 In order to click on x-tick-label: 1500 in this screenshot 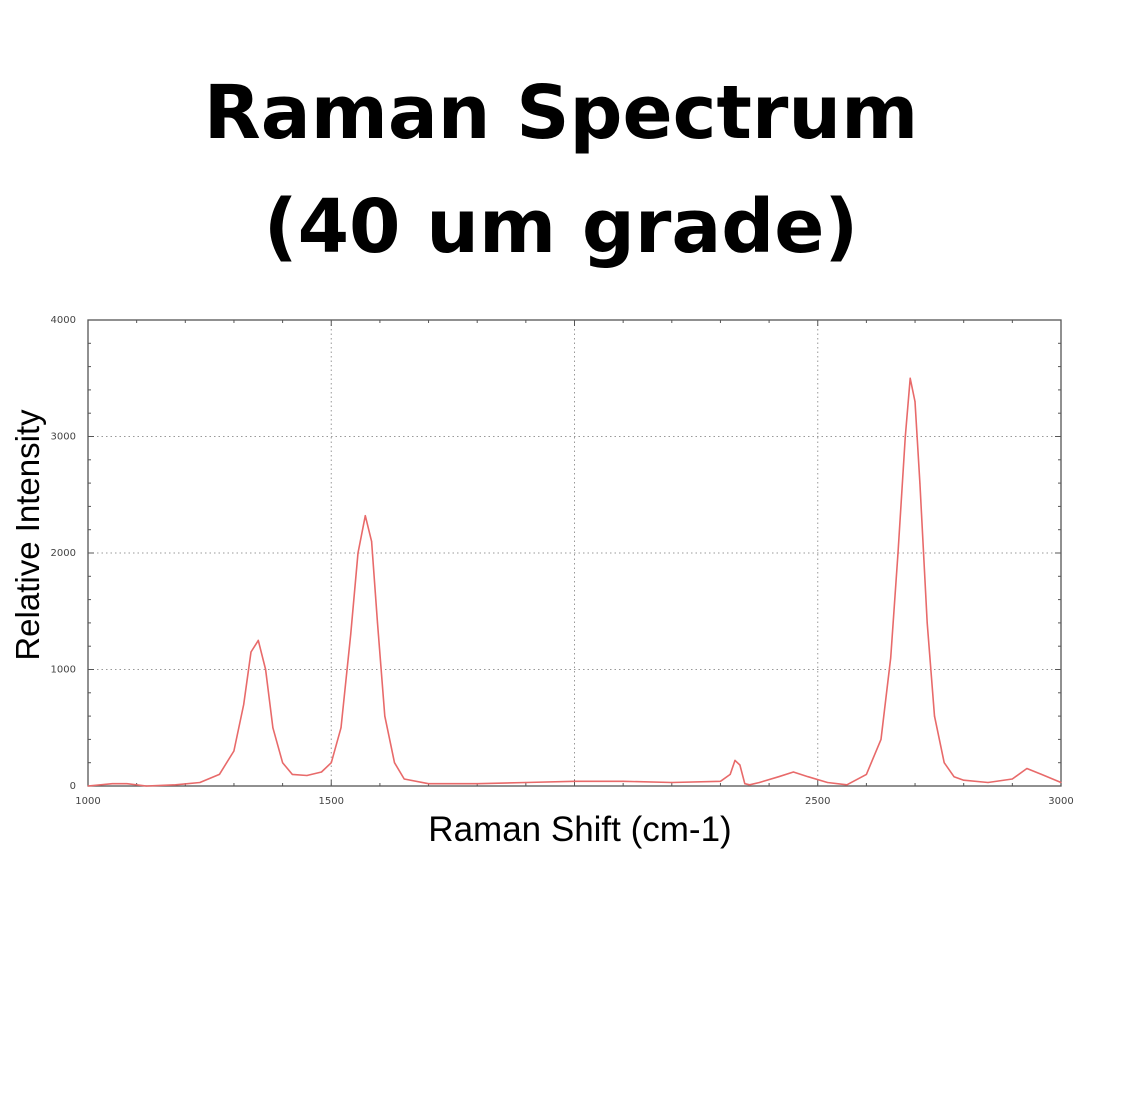, I will do `click(331, 801)`.